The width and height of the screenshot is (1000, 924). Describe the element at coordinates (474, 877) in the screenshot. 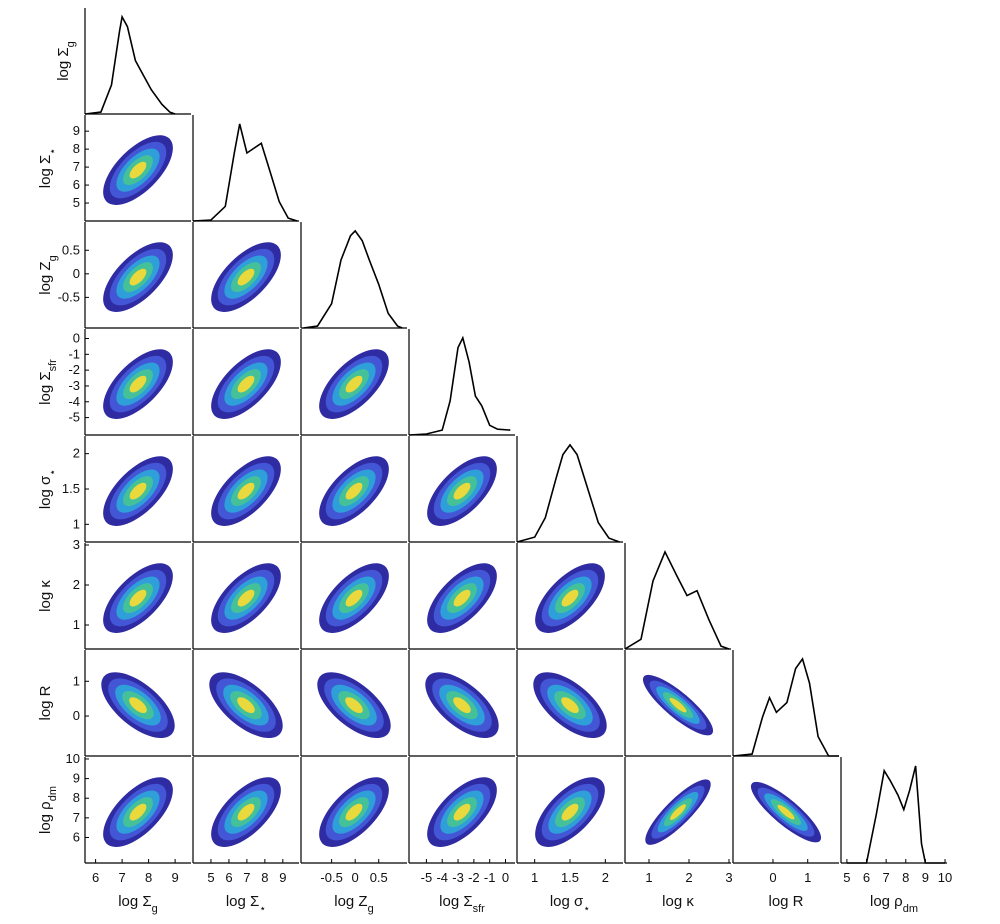

I see `x-tick-label: -2` at that location.